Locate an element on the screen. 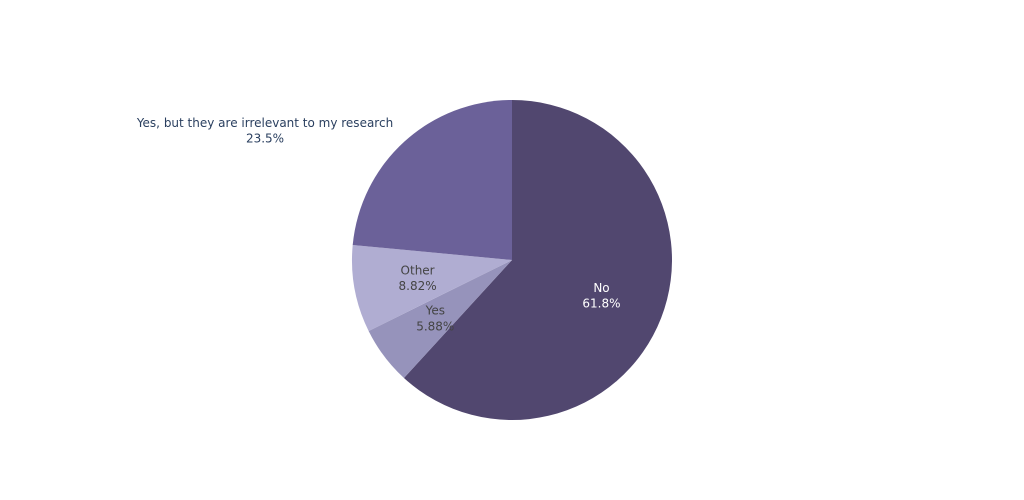 The height and width of the screenshot is (500, 1024). pie-slice-other is located at coordinates (432, 288).